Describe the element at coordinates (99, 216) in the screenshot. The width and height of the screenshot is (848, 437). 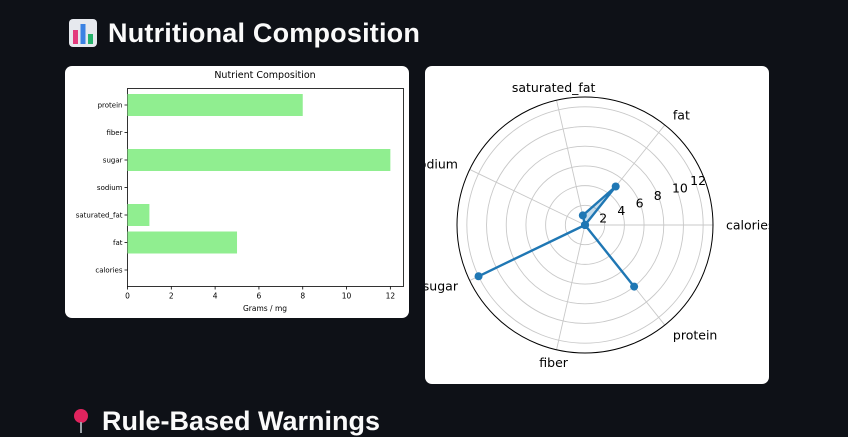
I see `ytick-label-saturated_fat: saturated_fat` at that location.